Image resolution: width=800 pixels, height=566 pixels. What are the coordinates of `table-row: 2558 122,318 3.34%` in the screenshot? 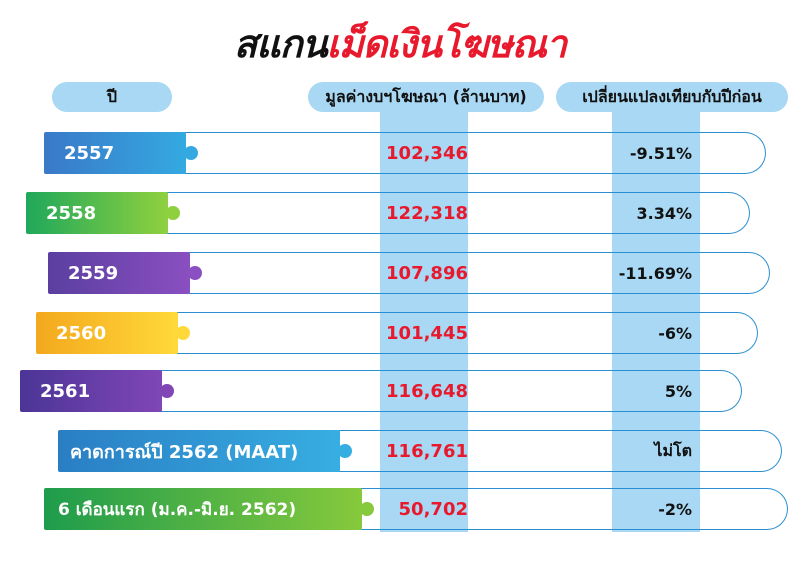 It's located at (388, 215).